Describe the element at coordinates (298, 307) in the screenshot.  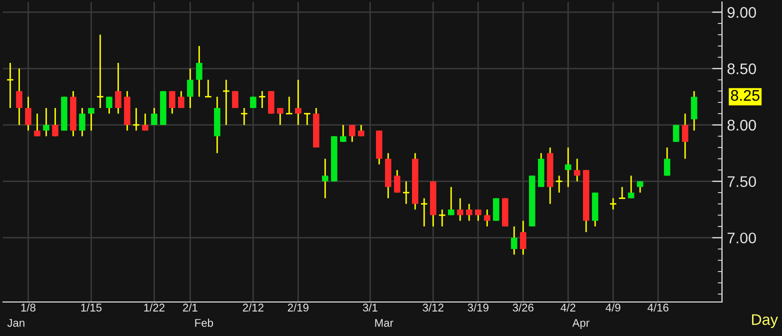
I see `x-tick-label: 2/19` at that location.